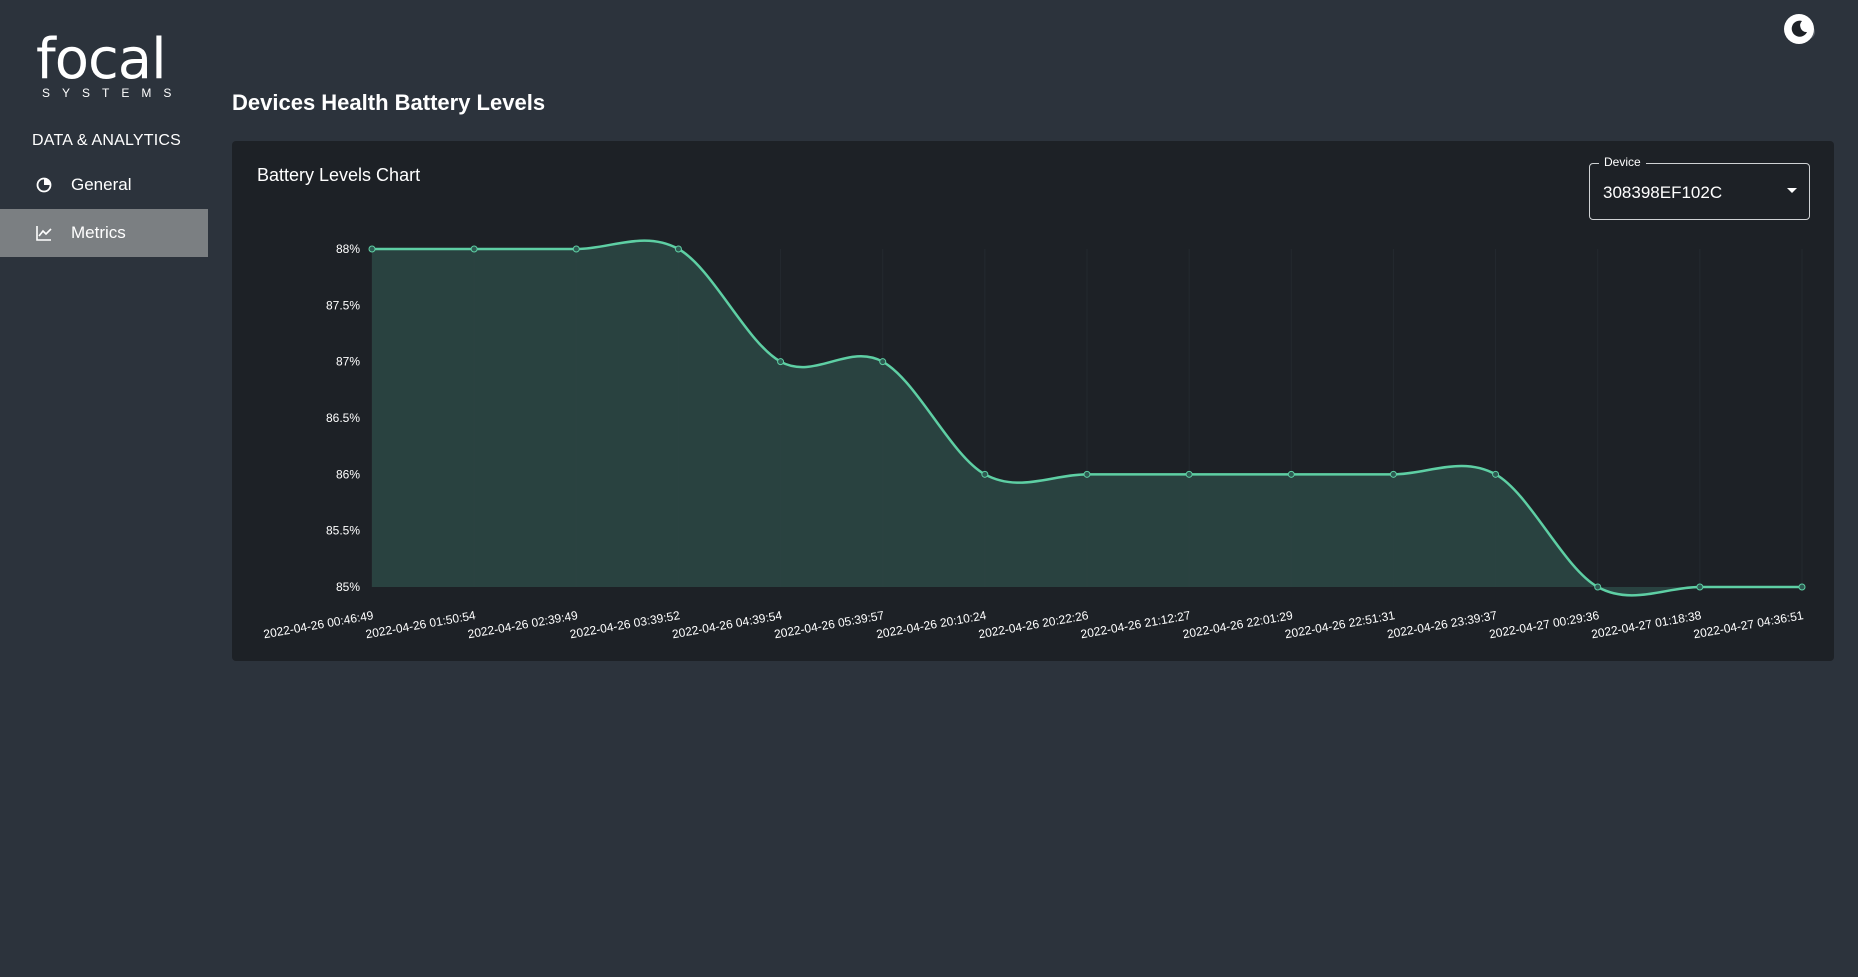 The height and width of the screenshot is (977, 1858). What do you see at coordinates (348, 587) in the screenshot?
I see `y-tick-label: 85%` at bounding box center [348, 587].